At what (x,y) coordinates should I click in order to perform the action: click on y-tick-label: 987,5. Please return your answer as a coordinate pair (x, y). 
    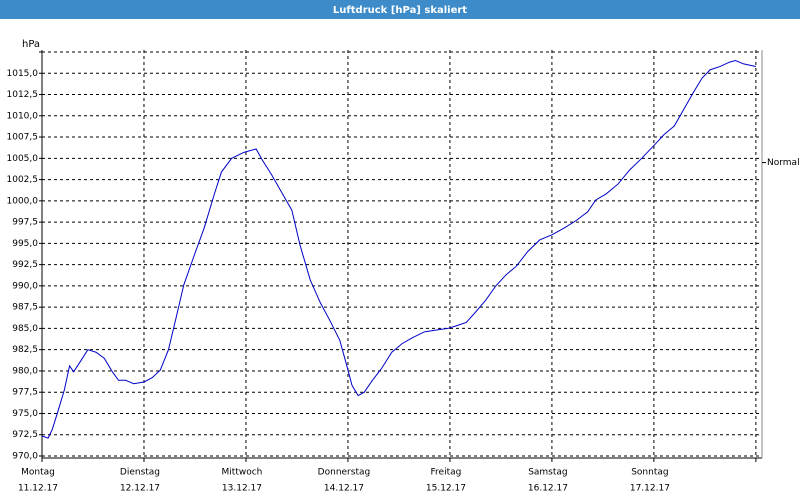
    Looking at the image, I should click on (25, 308).